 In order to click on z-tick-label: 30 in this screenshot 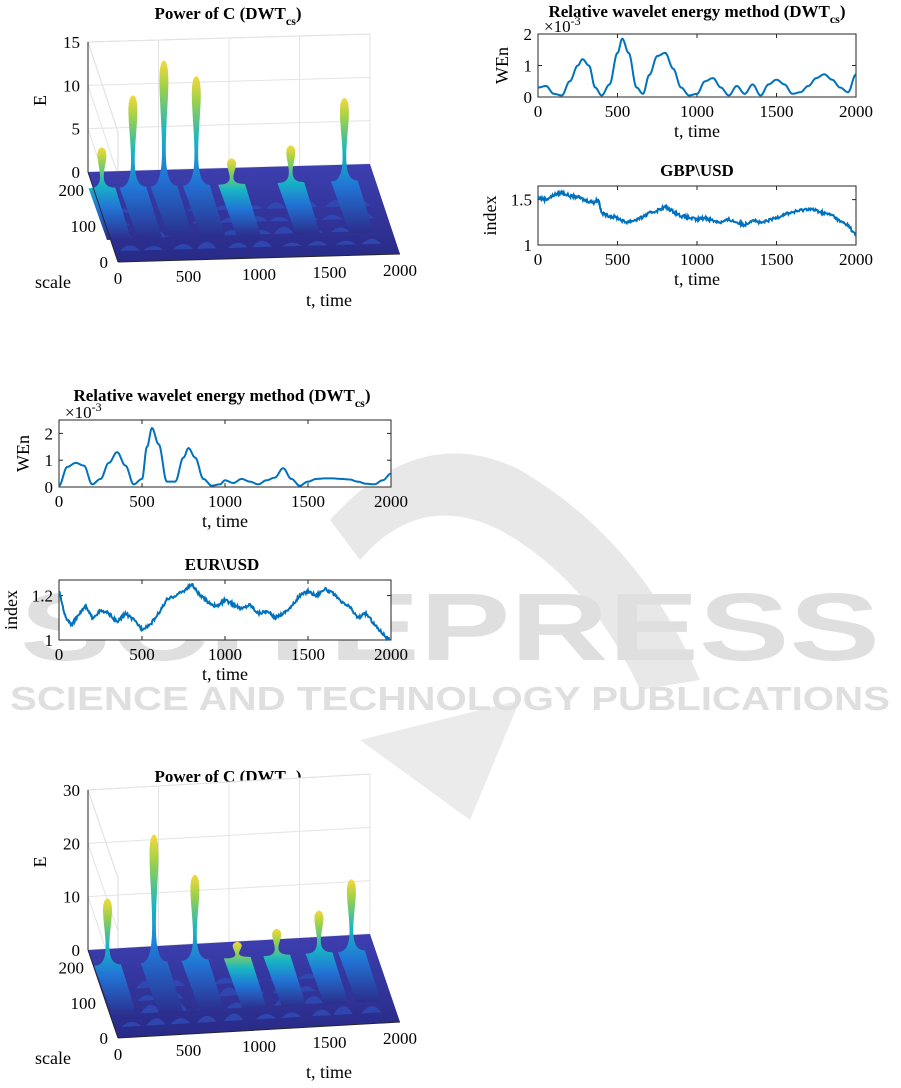, I will do `click(71, 790)`.